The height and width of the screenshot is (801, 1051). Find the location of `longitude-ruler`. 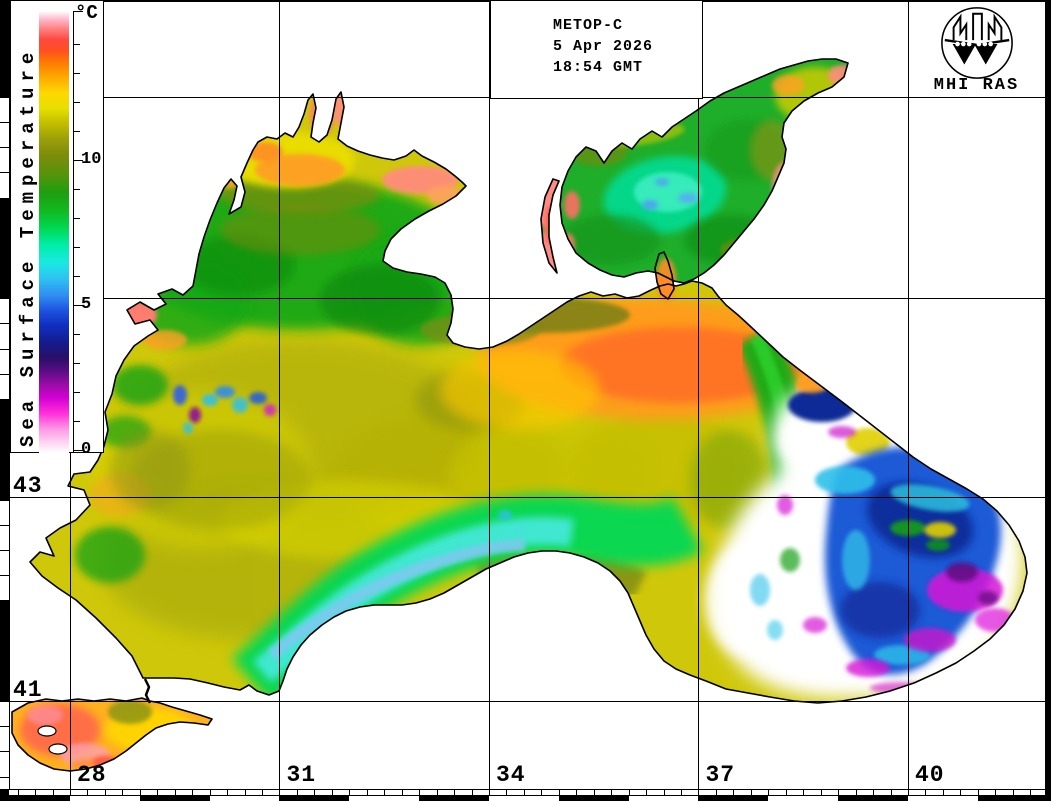

longitude-ruler is located at coordinates (525, 795).